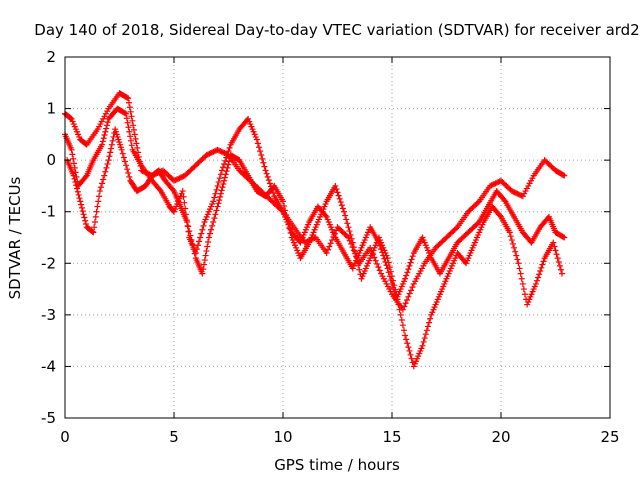 This screenshot has width=640, height=480. Describe the element at coordinates (51, 109) in the screenshot. I see `y-tick-label: 1` at that location.